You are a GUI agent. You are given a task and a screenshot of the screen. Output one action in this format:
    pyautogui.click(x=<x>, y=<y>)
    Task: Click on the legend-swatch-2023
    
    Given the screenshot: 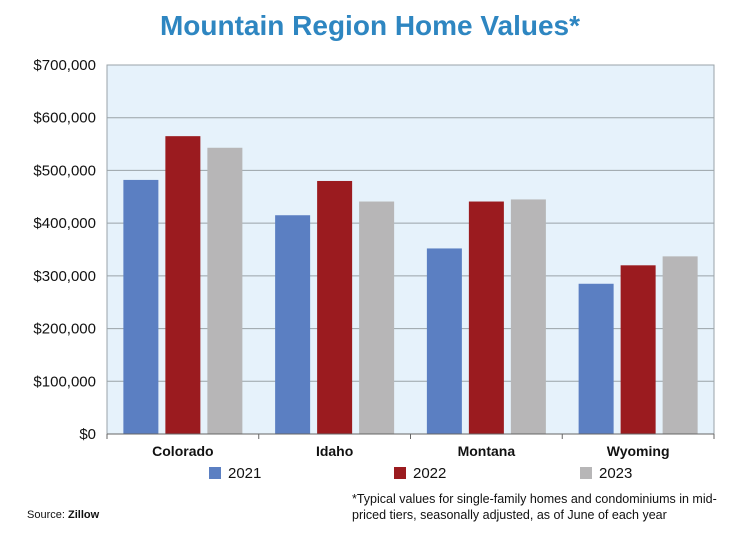 What is the action you would take?
    pyautogui.click(x=586, y=473)
    